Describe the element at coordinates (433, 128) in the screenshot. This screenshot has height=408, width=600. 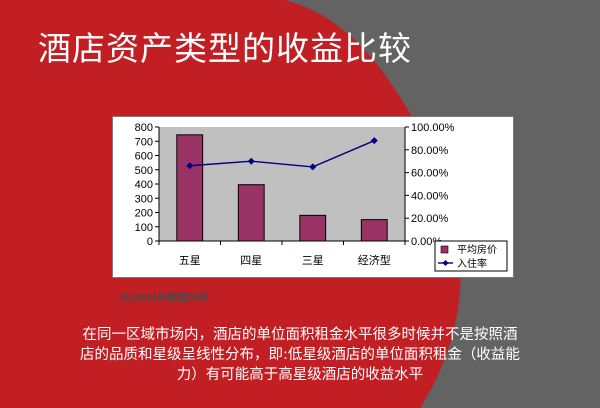
I see `right-tick-label: 100.00%` at that location.